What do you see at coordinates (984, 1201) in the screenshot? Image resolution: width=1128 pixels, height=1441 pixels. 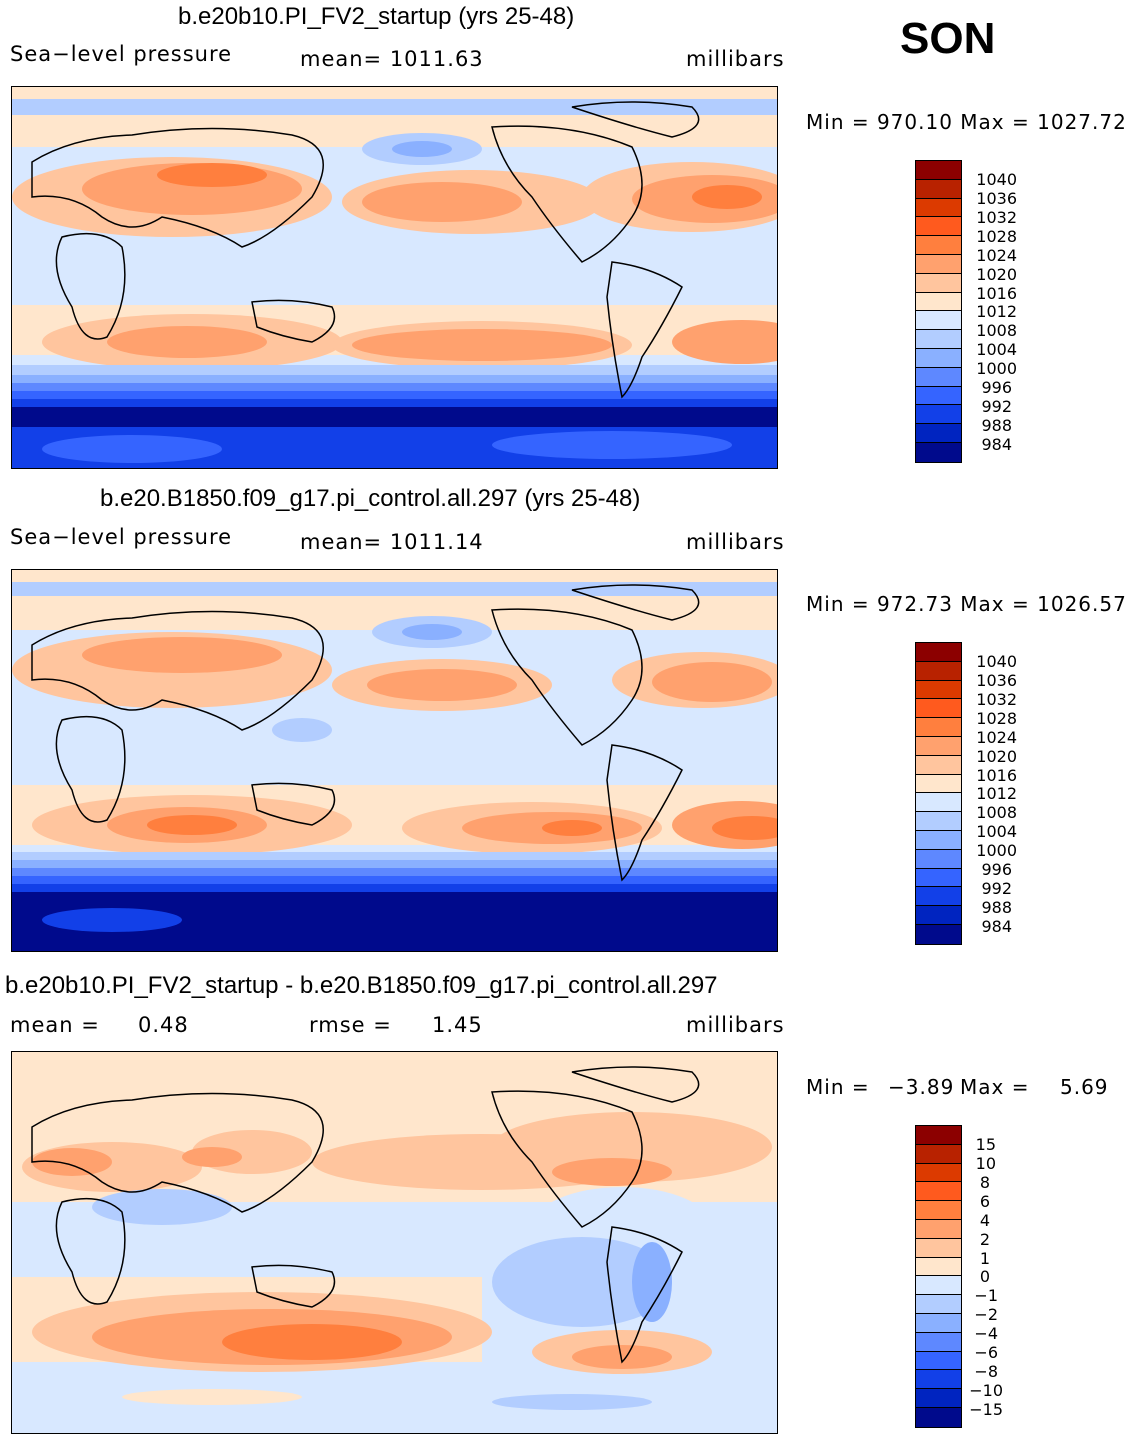 I see `colorbar-label: 6` at bounding box center [984, 1201].